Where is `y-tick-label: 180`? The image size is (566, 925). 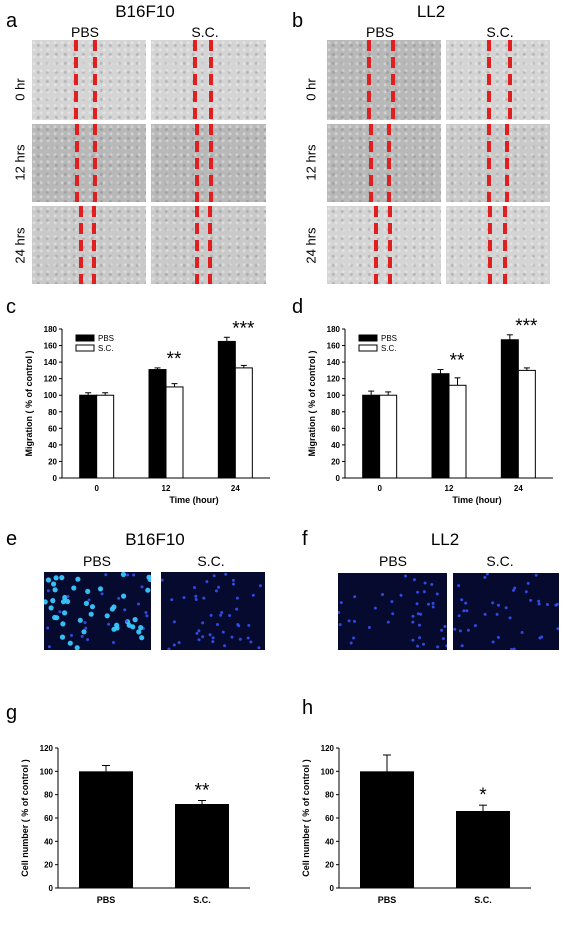
y-tick-label: 180 is located at coordinates (51, 329).